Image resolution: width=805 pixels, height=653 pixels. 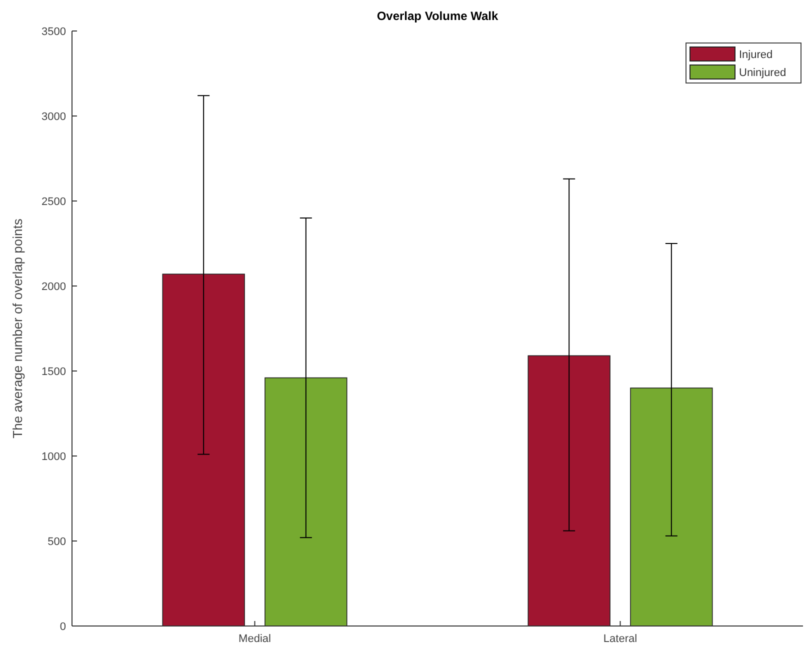 What do you see at coordinates (762, 72) in the screenshot?
I see `legend-label: Uninjured` at bounding box center [762, 72].